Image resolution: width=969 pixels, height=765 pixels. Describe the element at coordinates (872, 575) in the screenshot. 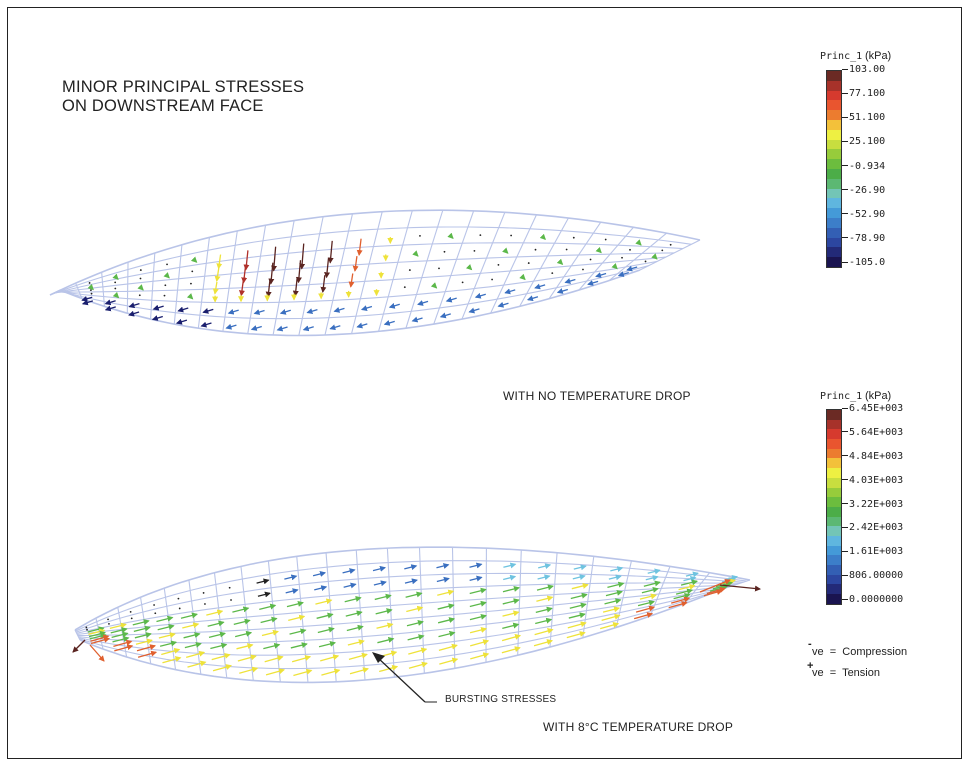

I see `legend-bottom-tick-label: 806.00000` at that location.